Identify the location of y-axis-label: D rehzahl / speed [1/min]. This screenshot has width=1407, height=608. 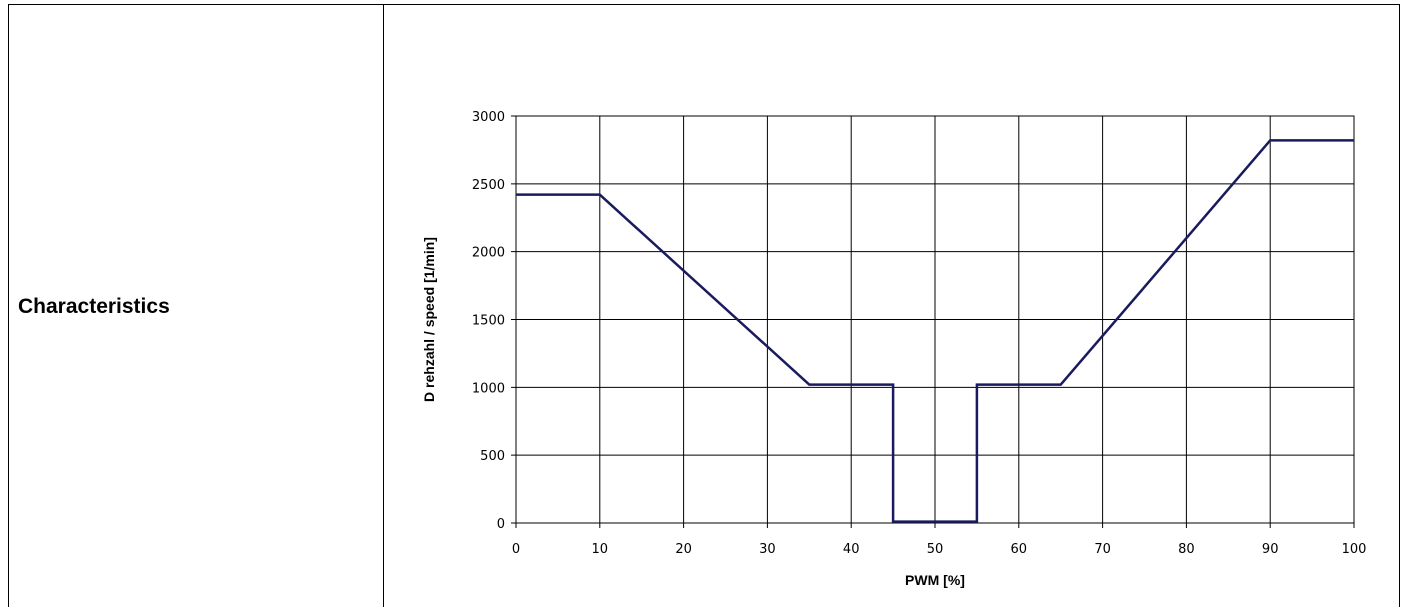
(429, 319).